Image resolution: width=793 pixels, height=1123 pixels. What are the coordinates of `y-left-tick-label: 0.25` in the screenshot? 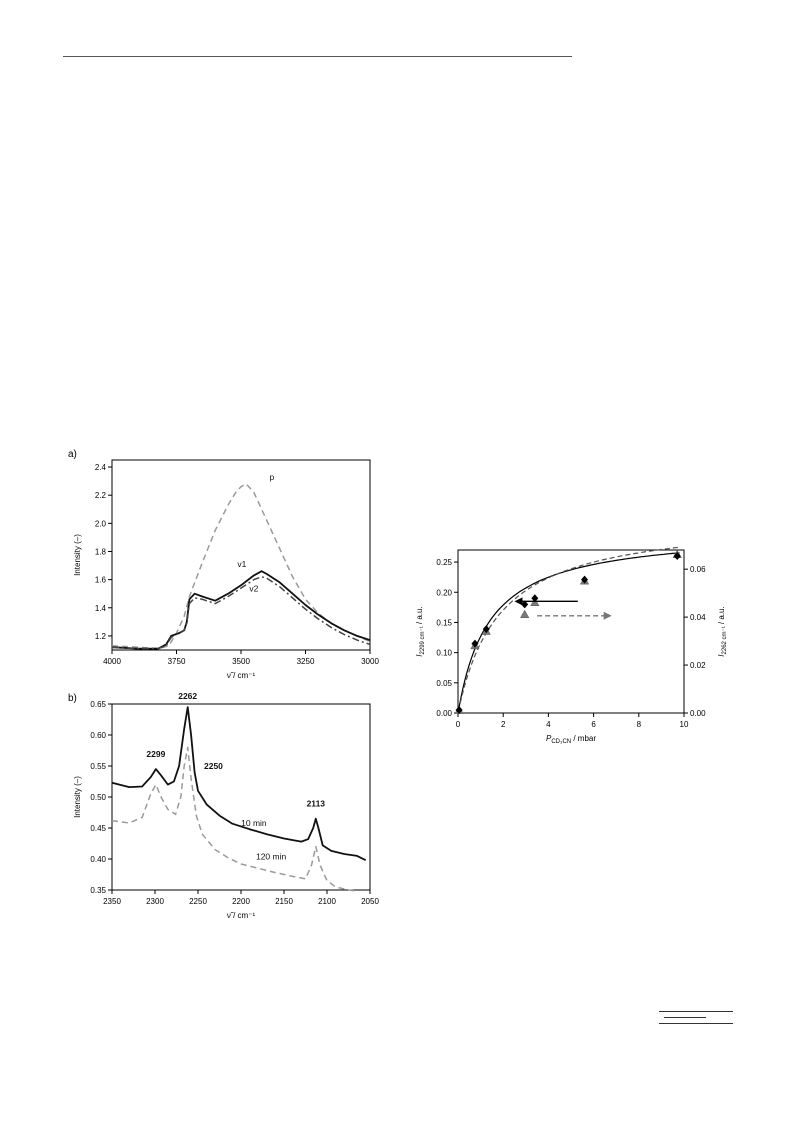 It's located at (444, 562).